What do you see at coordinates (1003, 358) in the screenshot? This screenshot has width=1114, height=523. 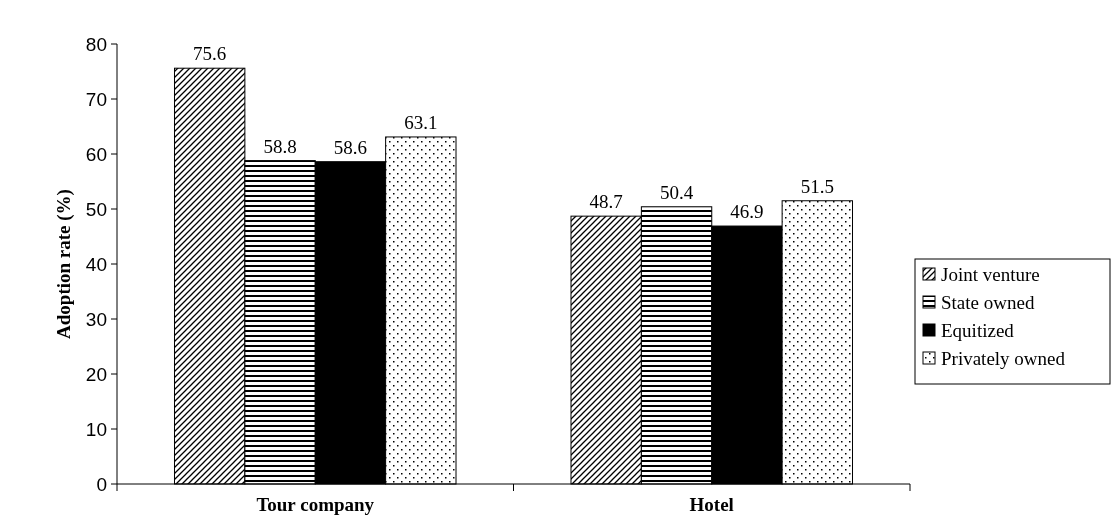 I see `legend-label: Privately owned` at bounding box center [1003, 358].